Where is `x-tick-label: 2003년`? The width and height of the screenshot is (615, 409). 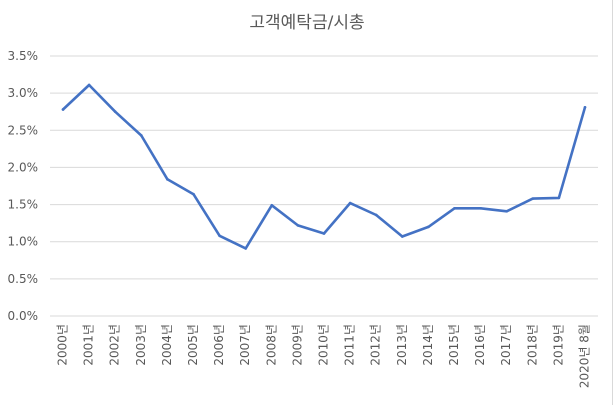
x-tick-label: 2003년 is located at coordinates (141, 345).